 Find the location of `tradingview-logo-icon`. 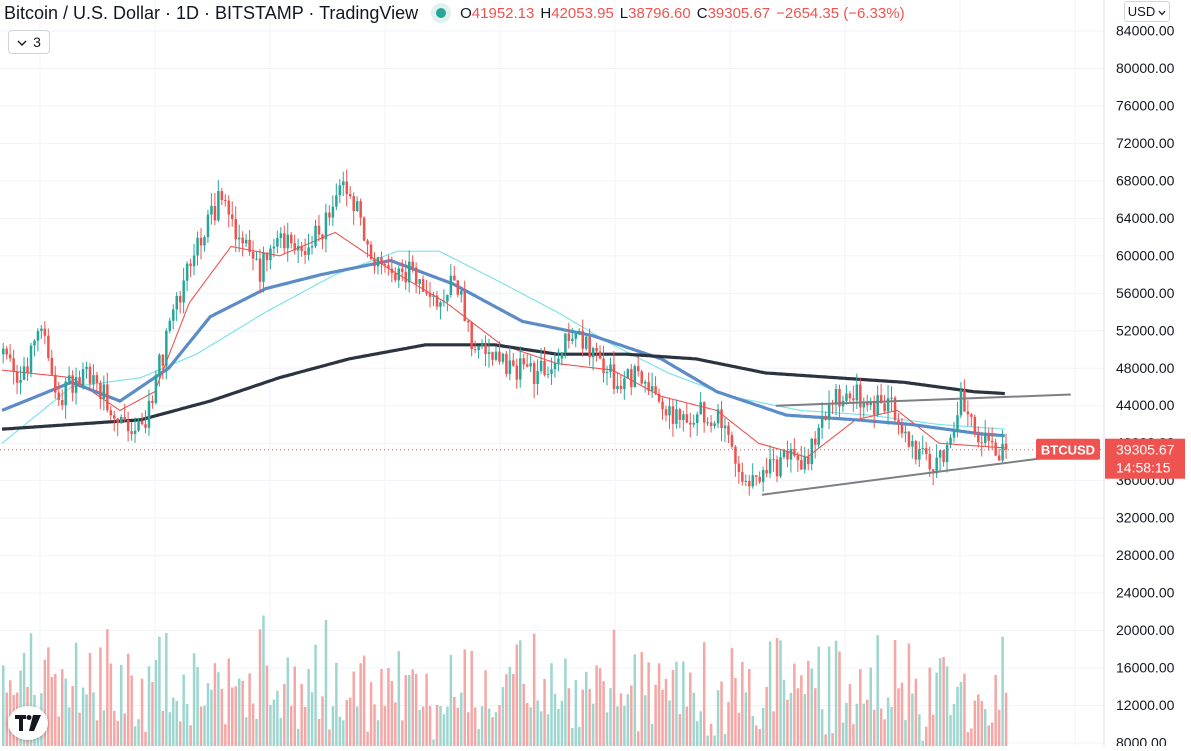

tradingview-logo-icon is located at coordinates (28, 723).